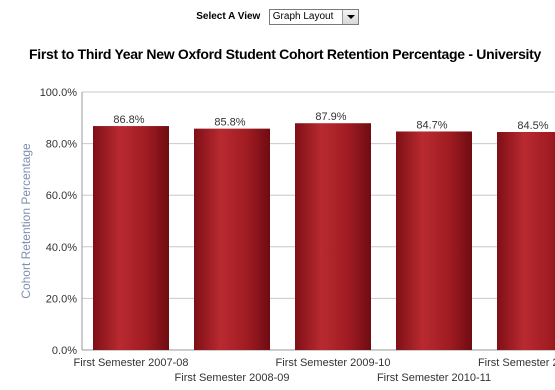 Image resolution: width=555 pixels, height=390 pixels. Describe the element at coordinates (59, 93) in the screenshot. I see `y-tick-label: 100.0%` at that location.